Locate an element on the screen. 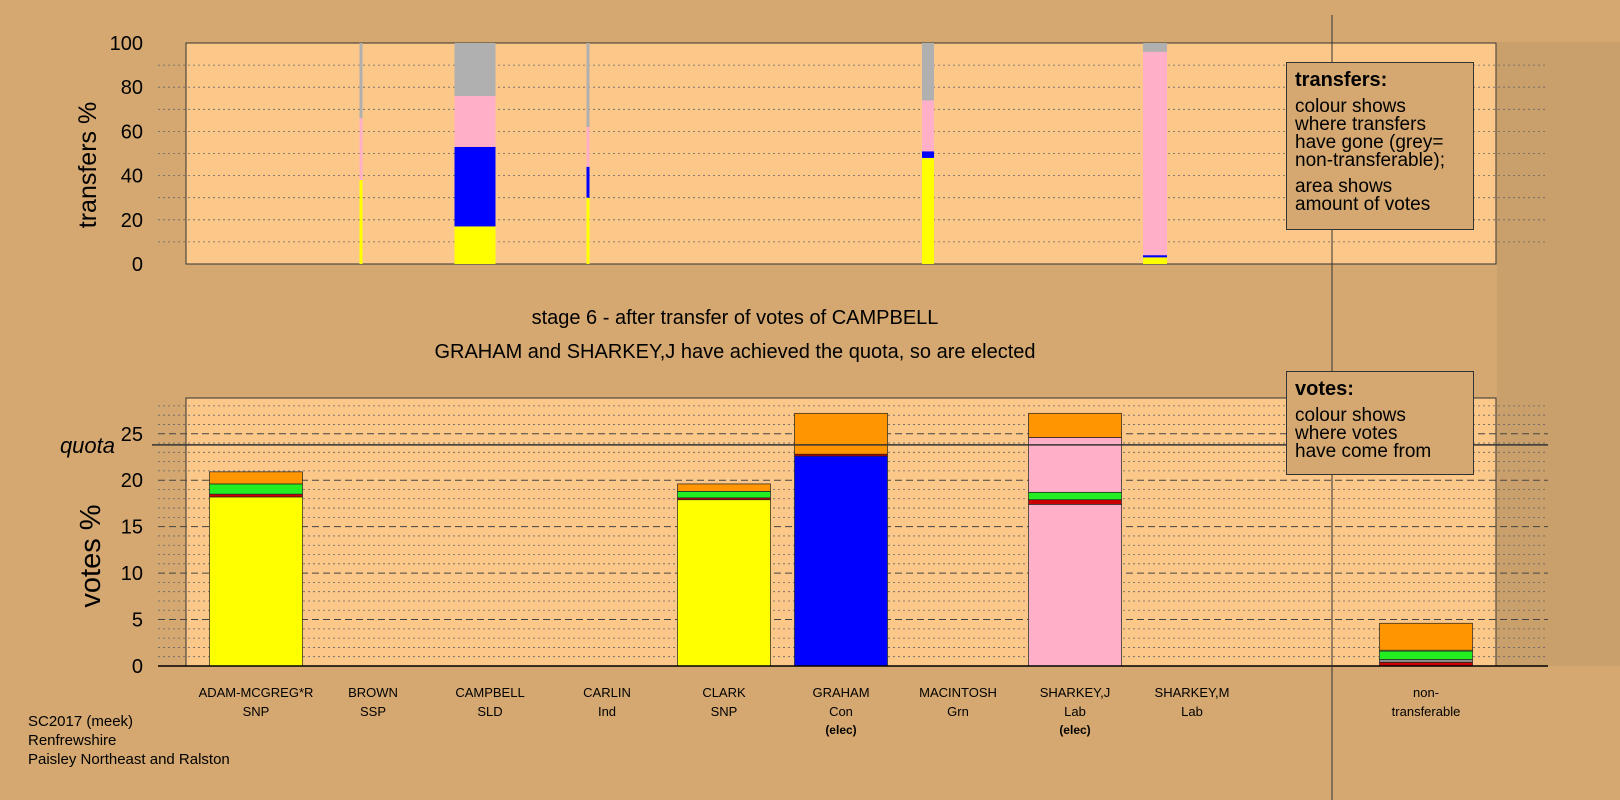  candidate-party-label: Grn is located at coordinates (958, 711).